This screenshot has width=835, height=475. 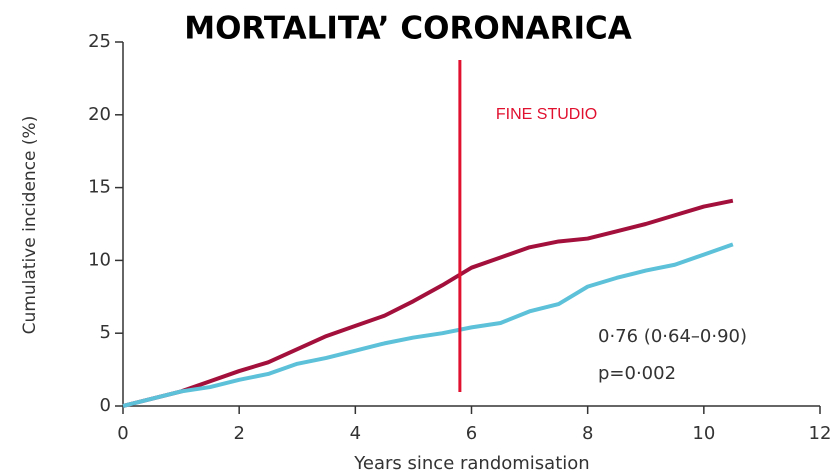 I want to click on x-tick-label: 6, so click(x=471, y=433).